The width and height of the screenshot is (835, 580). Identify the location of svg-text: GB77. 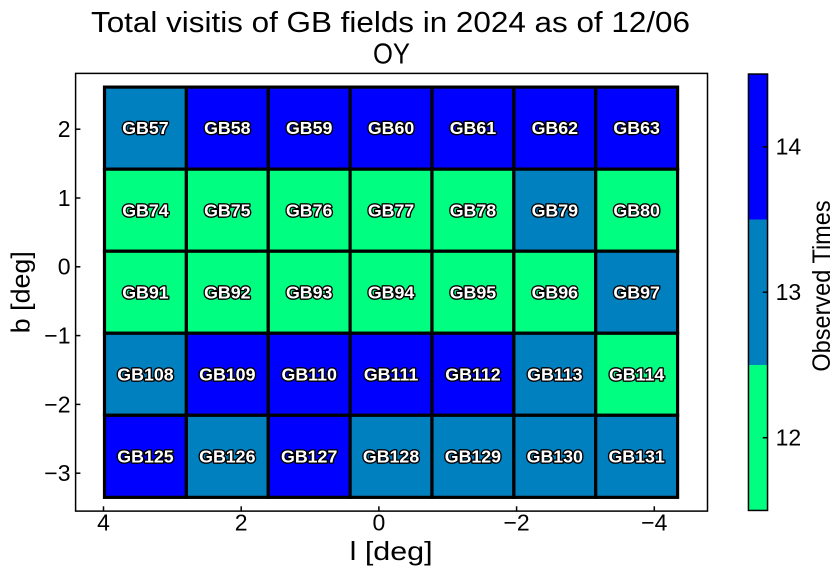
(391, 210).